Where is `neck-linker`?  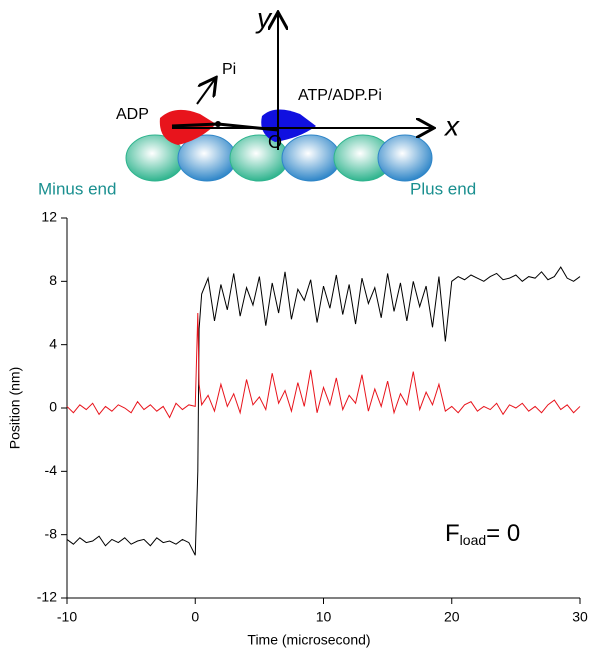 neck-linker is located at coordinates (195, 125).